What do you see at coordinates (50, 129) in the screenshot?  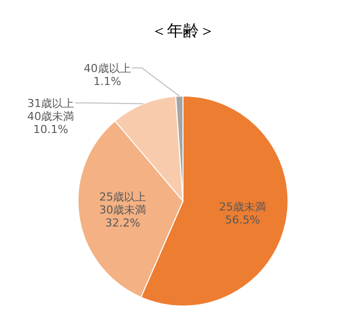 I see `data-label: 10.1%` at bounding box center [50, 129].